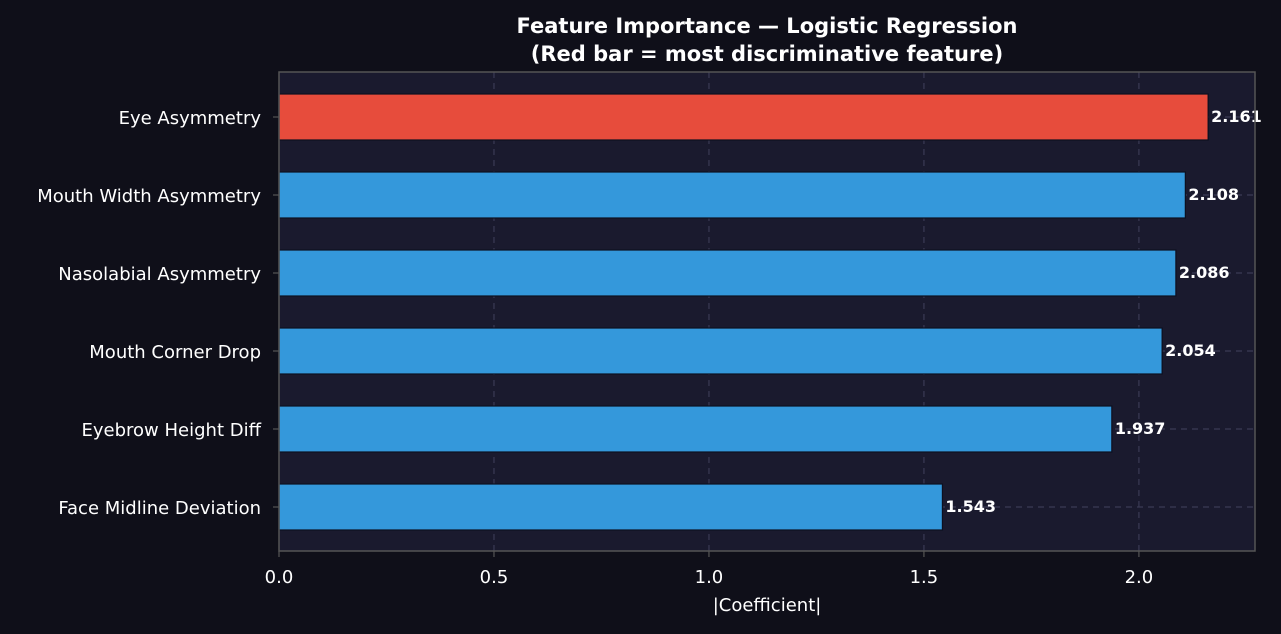 The height and width of the screenshot is (634, 1281). Describe the element at coordinates (767, 26) in the screenshot. I see `chart-title: Feature Importance — Logistic Regression` at that location.